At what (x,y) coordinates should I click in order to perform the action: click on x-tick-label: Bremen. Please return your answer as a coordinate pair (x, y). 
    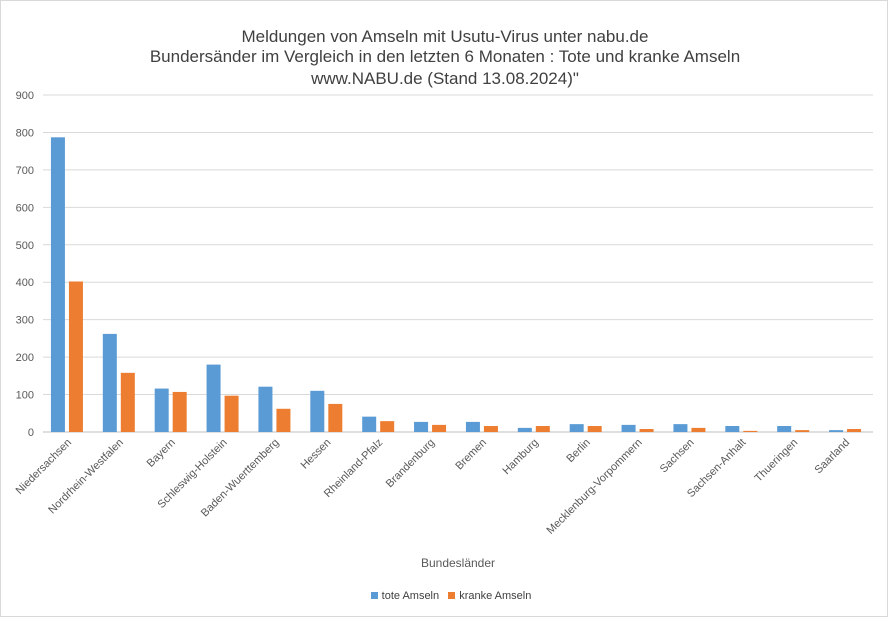
    Looking at the image, I should click on (471, 455).